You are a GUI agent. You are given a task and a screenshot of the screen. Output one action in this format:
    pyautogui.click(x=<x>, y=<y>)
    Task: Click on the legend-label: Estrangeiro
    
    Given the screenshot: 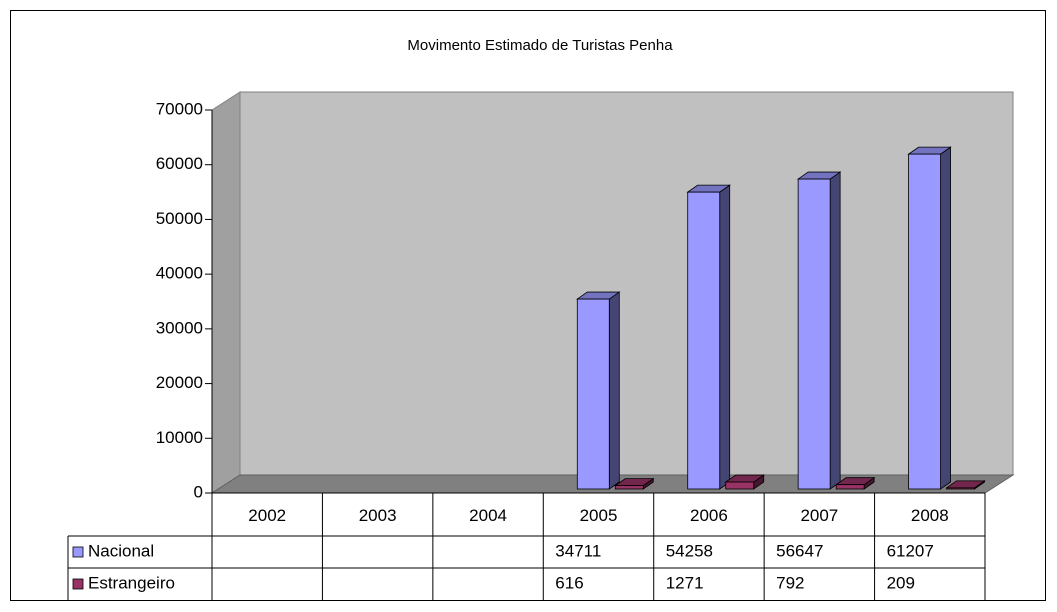 What is the action you would take?
    pyautogui.click(x=131, y=582)
    